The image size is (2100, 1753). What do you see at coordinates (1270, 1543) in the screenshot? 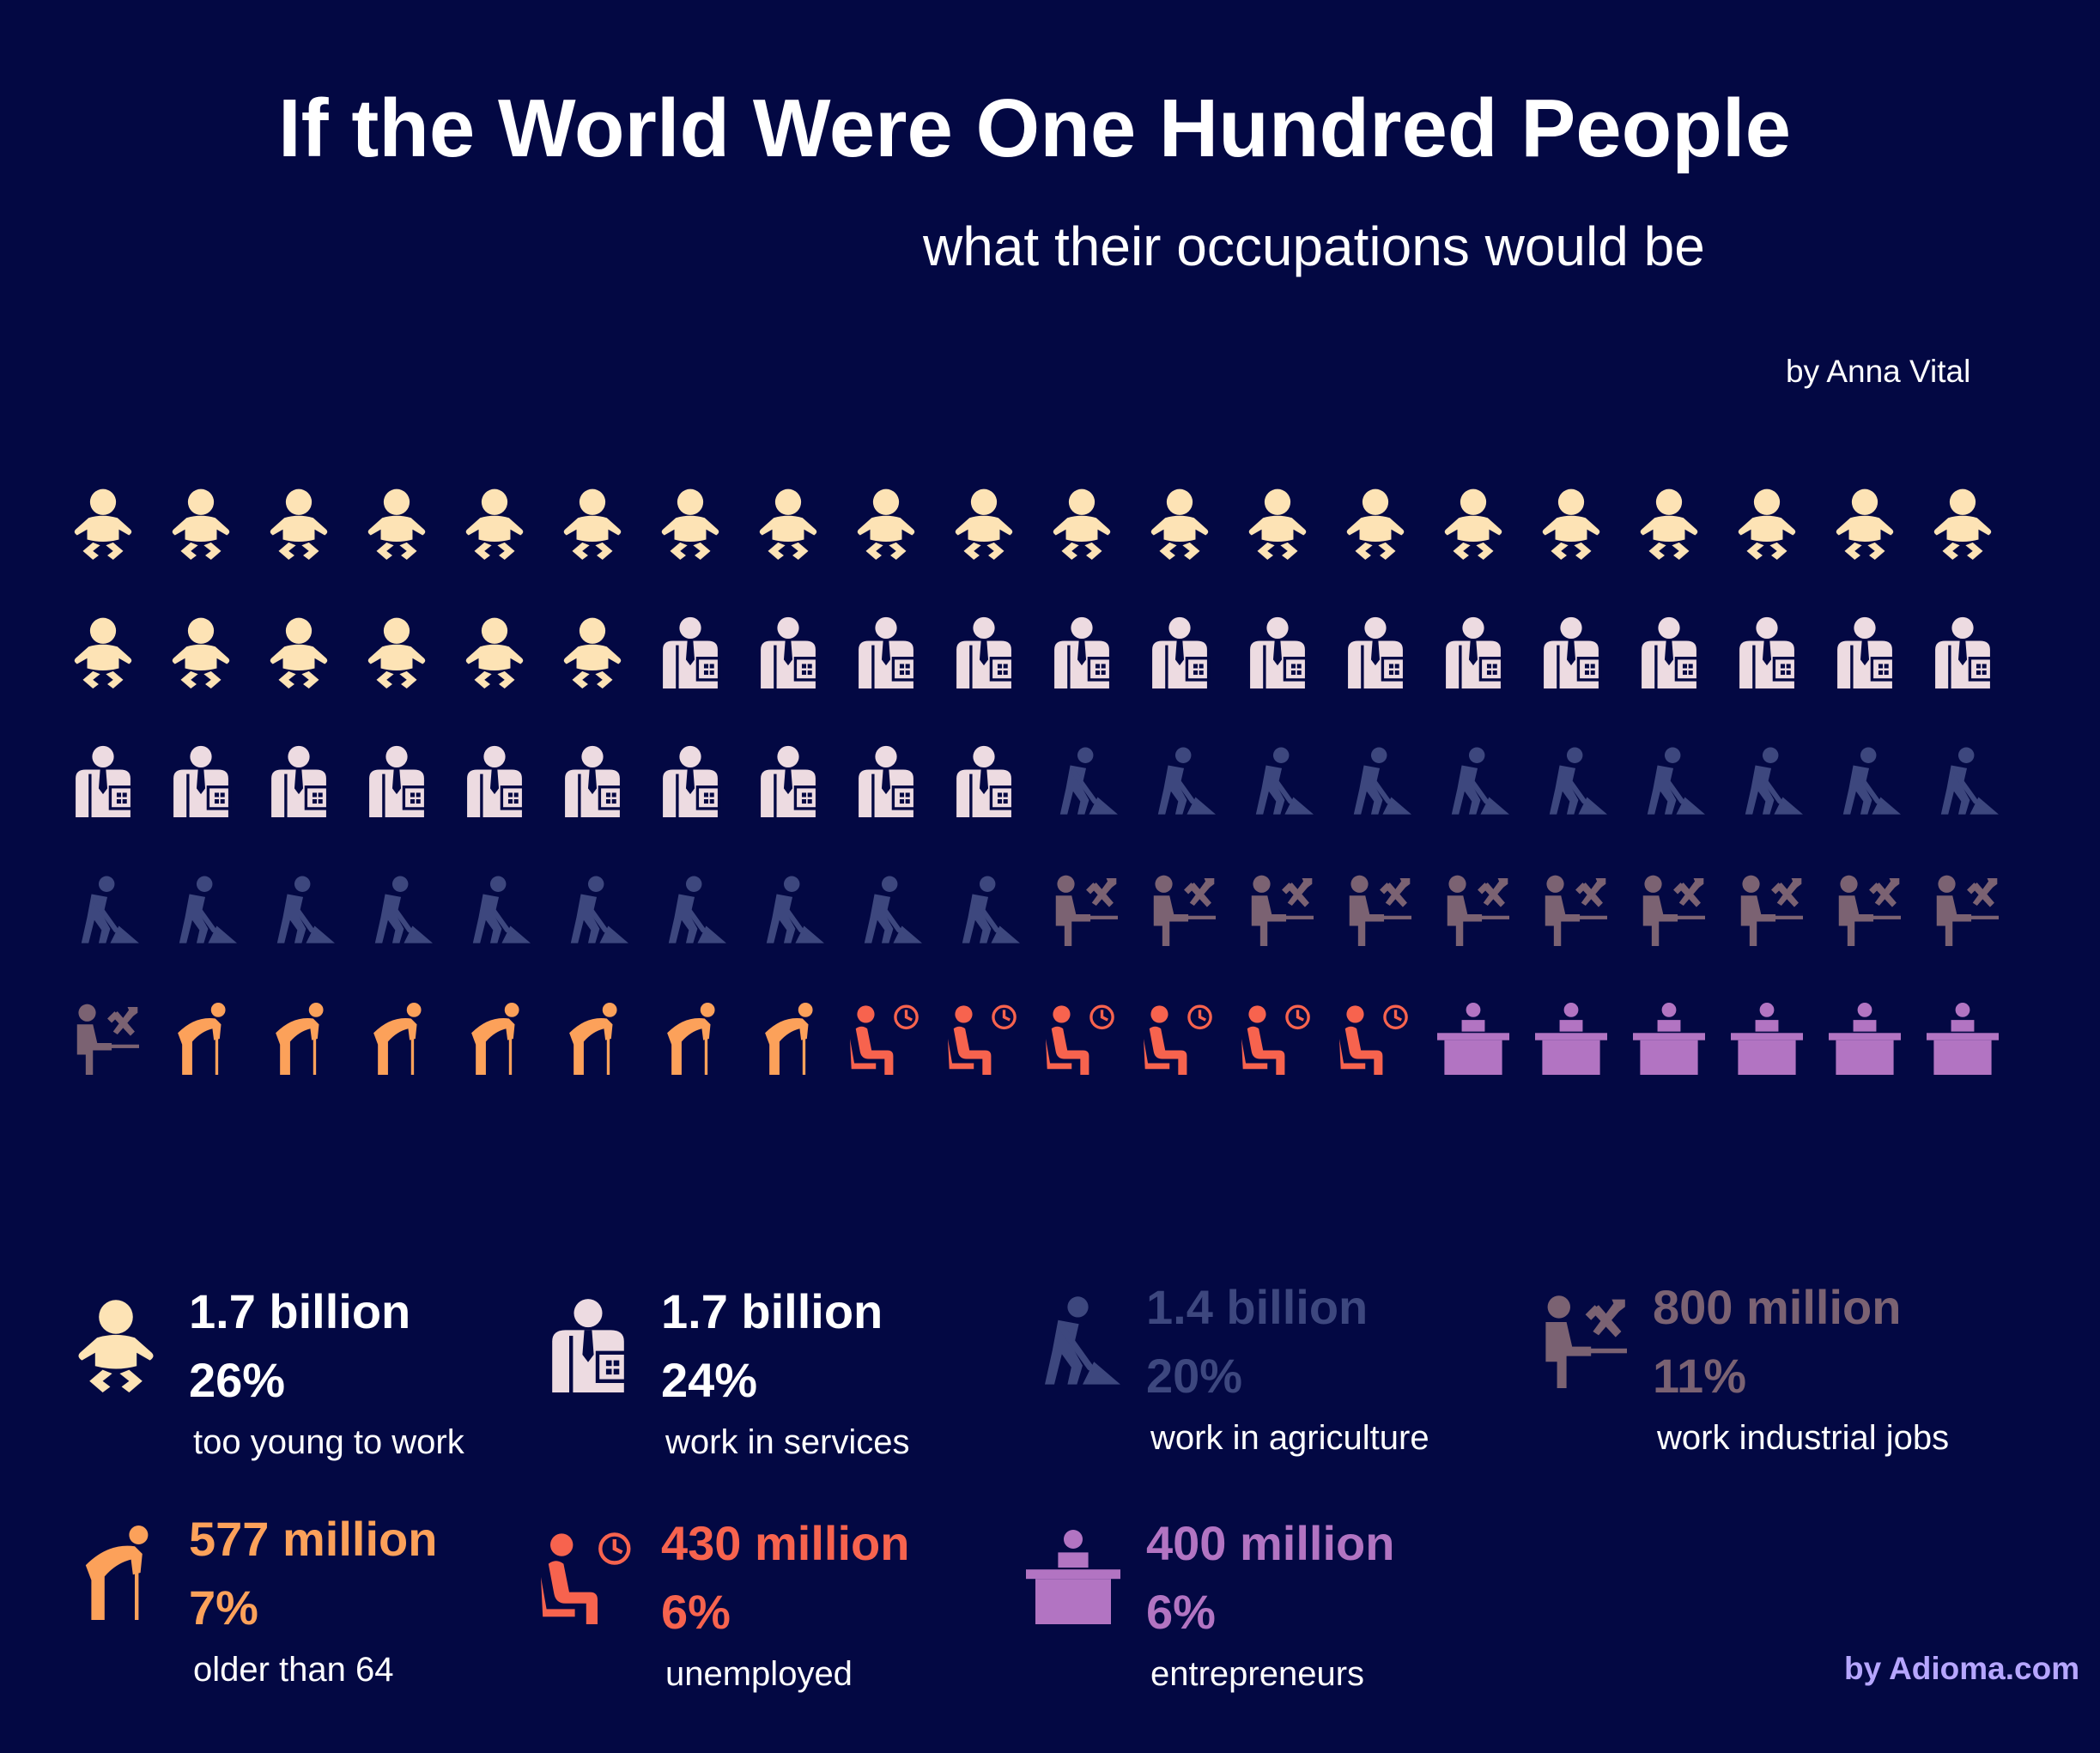
I see `legend-value: 400 million` at bounding box center [1270, 1543].